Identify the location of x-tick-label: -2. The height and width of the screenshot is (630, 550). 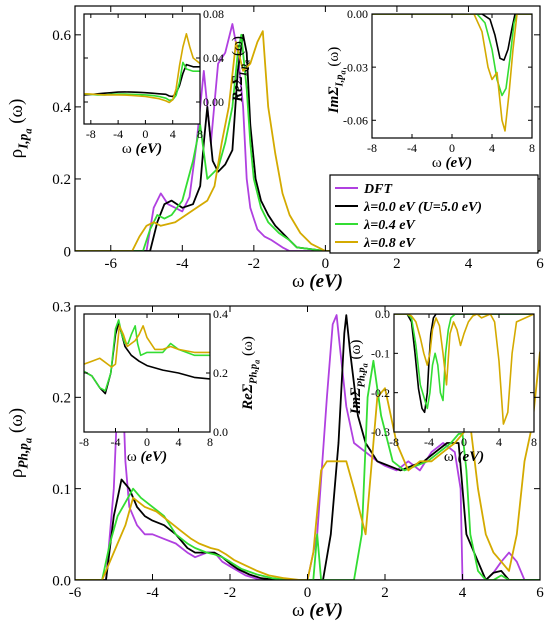
(230, 593).